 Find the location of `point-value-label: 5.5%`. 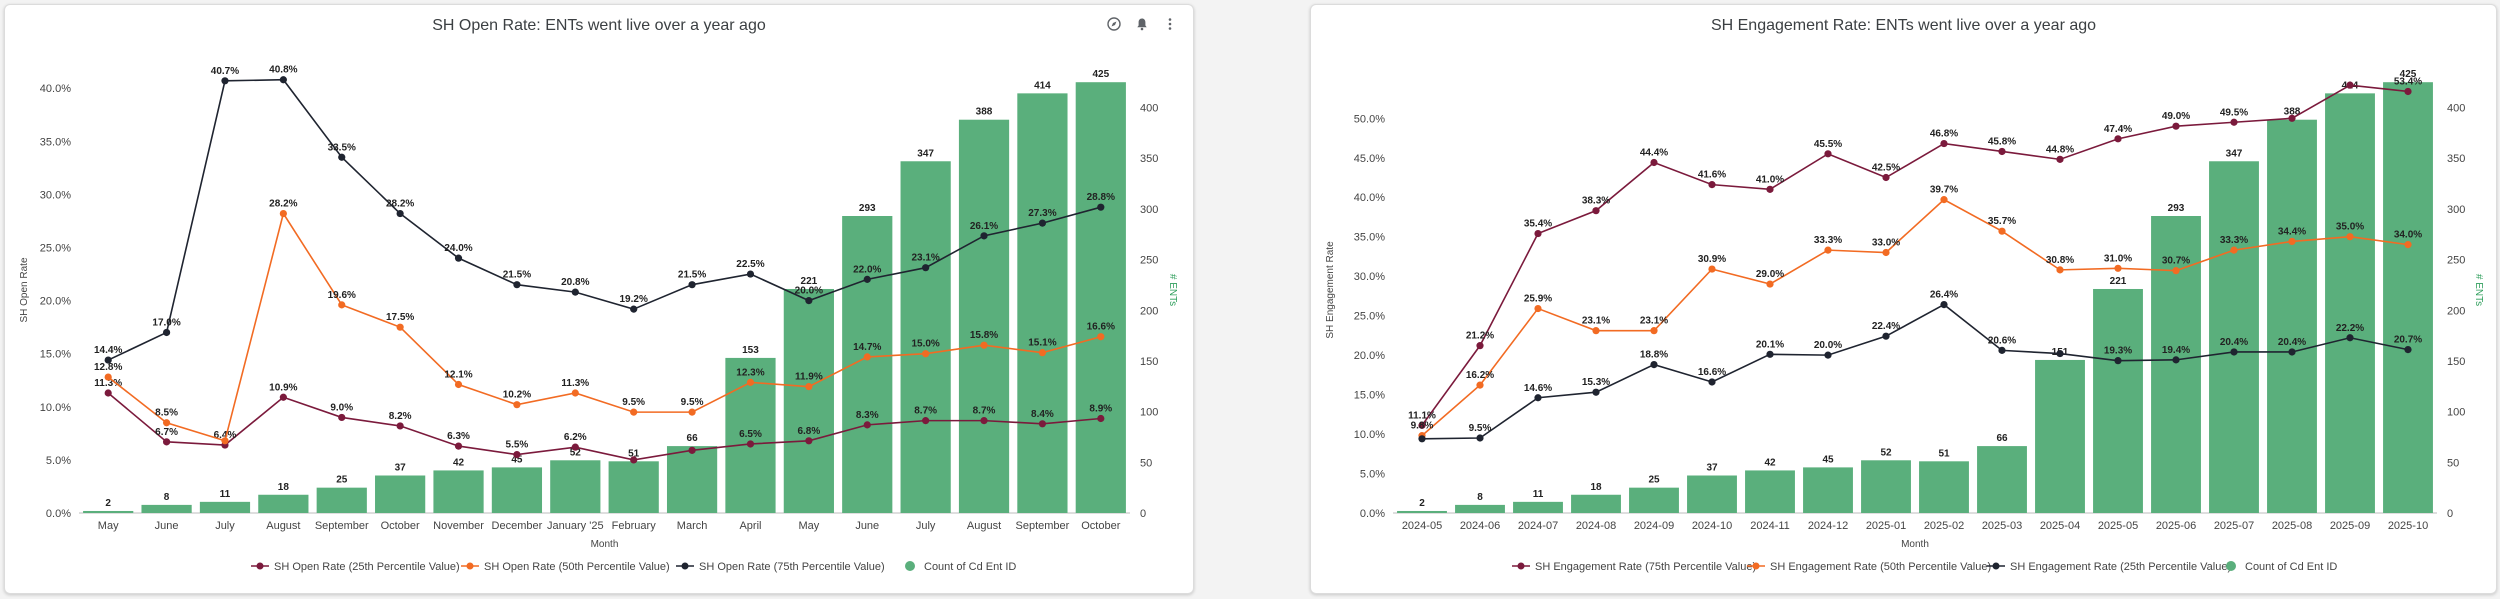

point-value-label: 5.5% is located at coordinates (517, 445).